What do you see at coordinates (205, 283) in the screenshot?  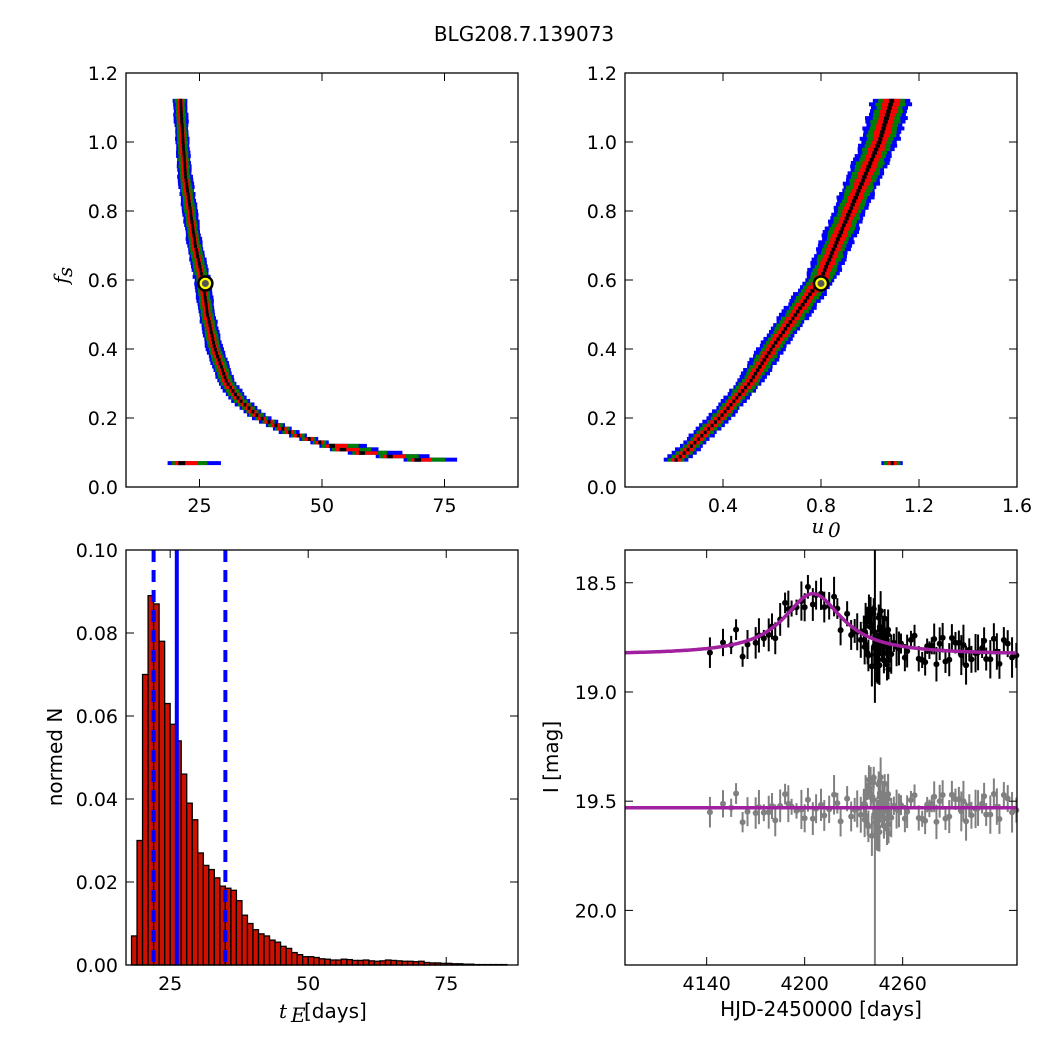 I see `best-fit-marker-center` at bounding box center [205, 283].